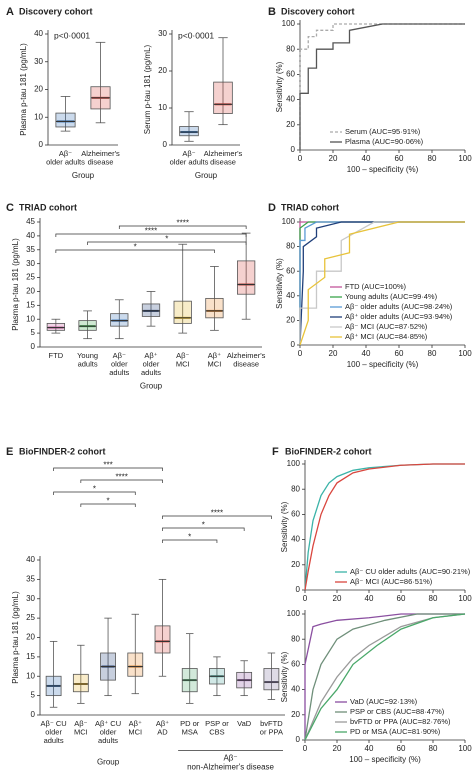  Describe the element at coordinates (386, 326) in the screenshot. I see `legend-label: Aβ⁻ MCI (AUC=87·52%)` at that location.